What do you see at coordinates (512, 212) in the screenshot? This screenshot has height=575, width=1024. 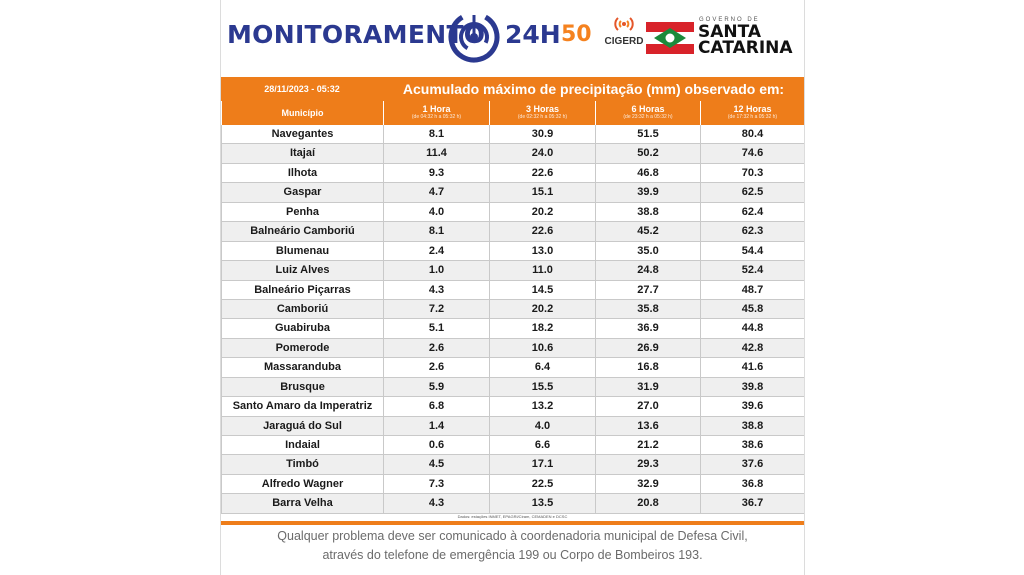 I see `table-row: Penha 4.0 20.2 38.8 62.4` at bounding box center [512, 212].